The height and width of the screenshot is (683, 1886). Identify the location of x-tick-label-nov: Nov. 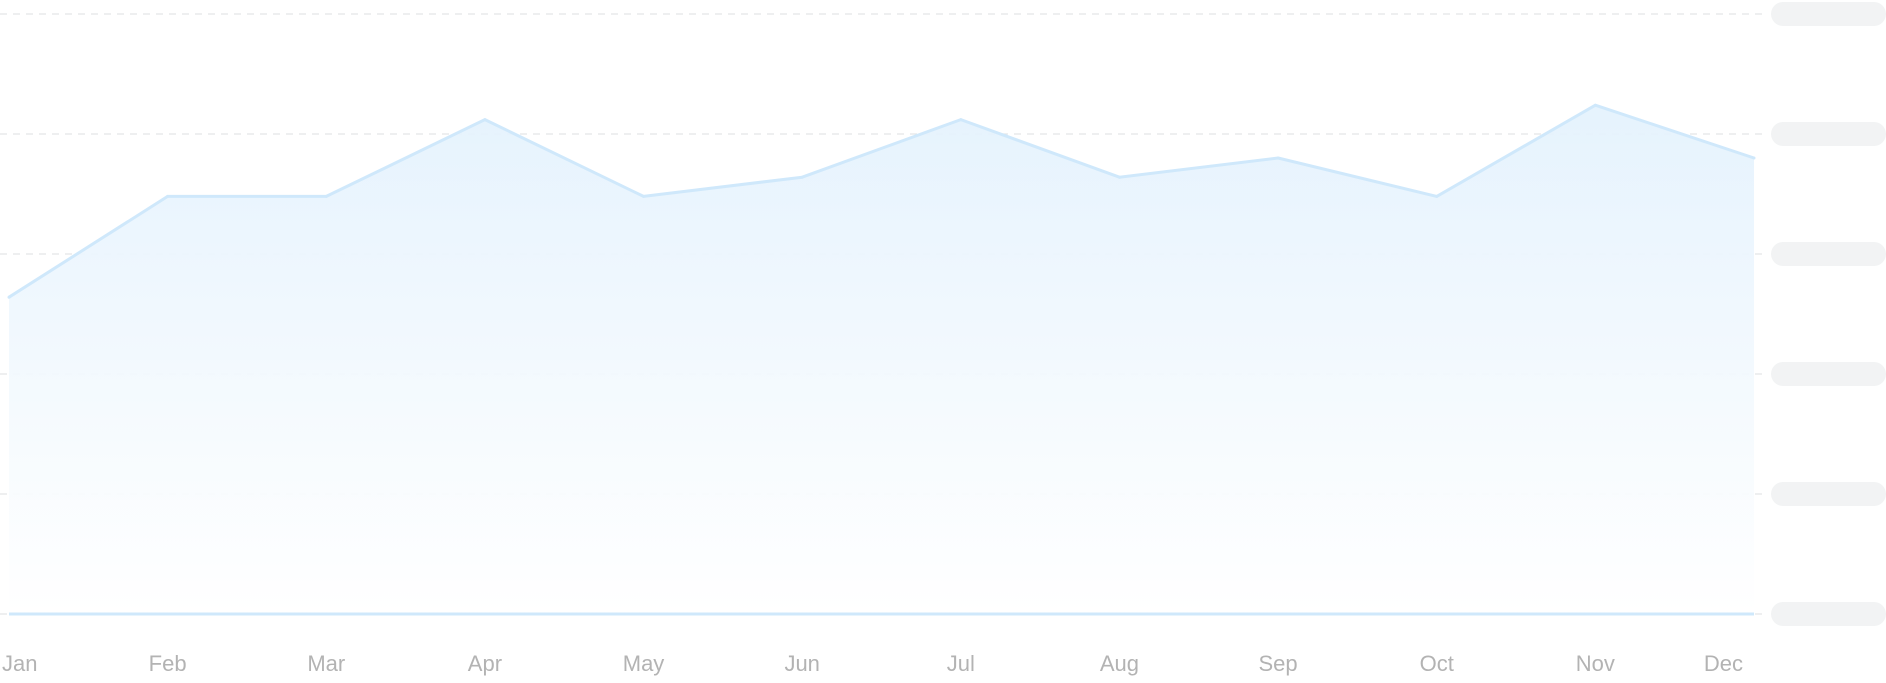
(1595, 663).